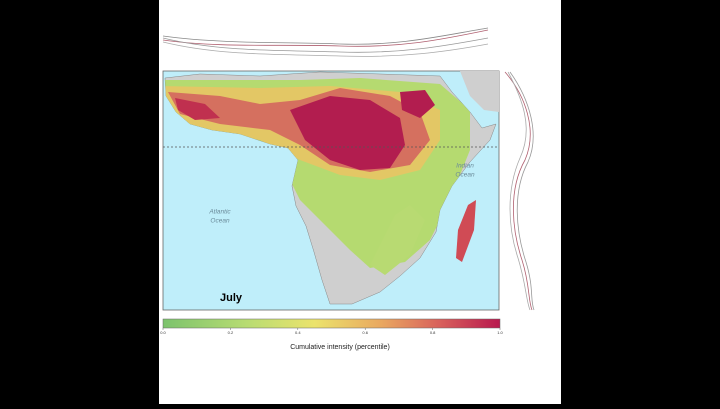 The width and height of the screenshot is (720, 409). Describe the element at coordinates (231, 298) in the screenshot. I see `month-label: July` at that location.